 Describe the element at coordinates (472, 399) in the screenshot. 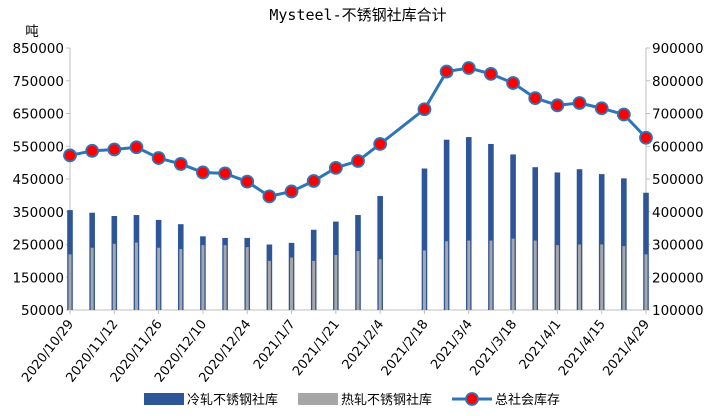

I see `legend-marker-total-inventory` at that location.